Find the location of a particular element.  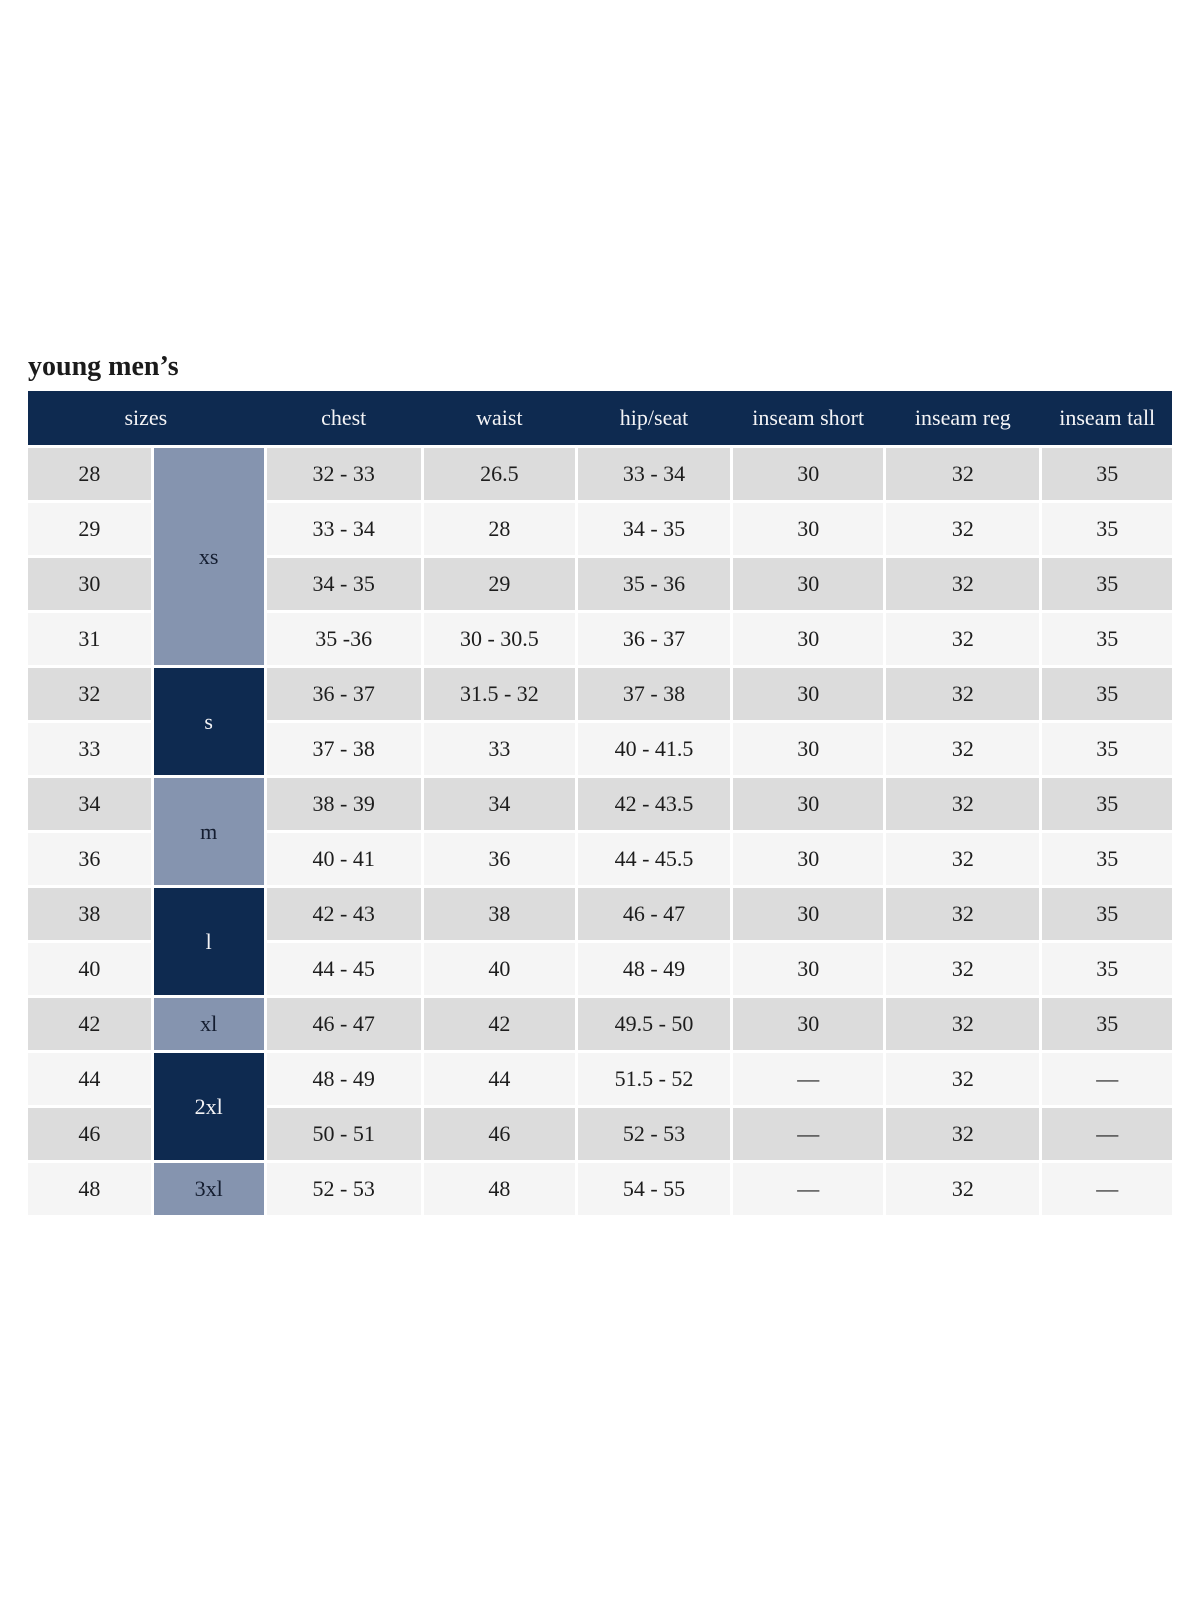

size-cell: 48 is located at coordinates (89, 1189).